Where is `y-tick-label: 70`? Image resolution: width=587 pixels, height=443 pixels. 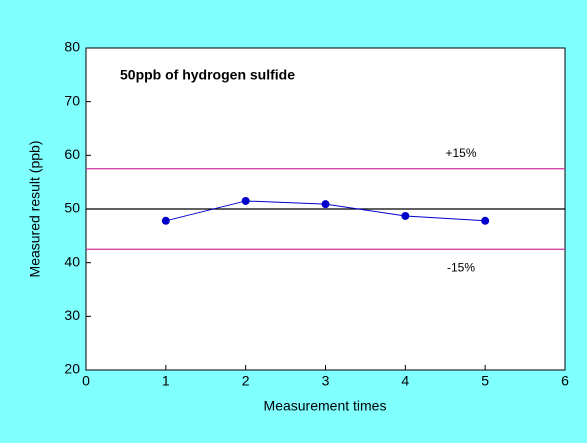 y-tick-label: 70 is located at coordinates (72, 100).